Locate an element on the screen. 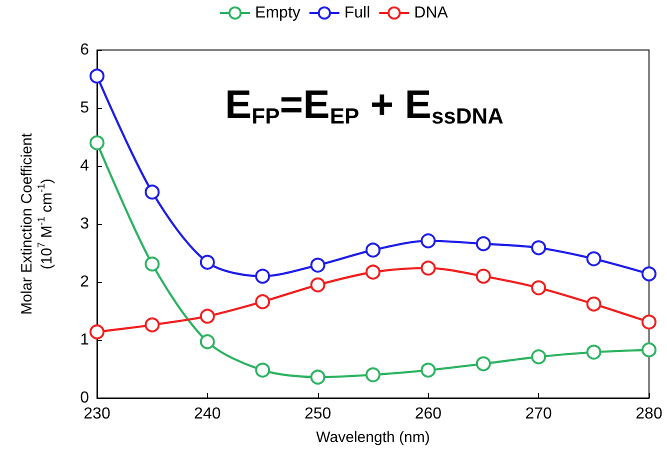  y-tick-label: 1 is located at coordinates (85, 340).